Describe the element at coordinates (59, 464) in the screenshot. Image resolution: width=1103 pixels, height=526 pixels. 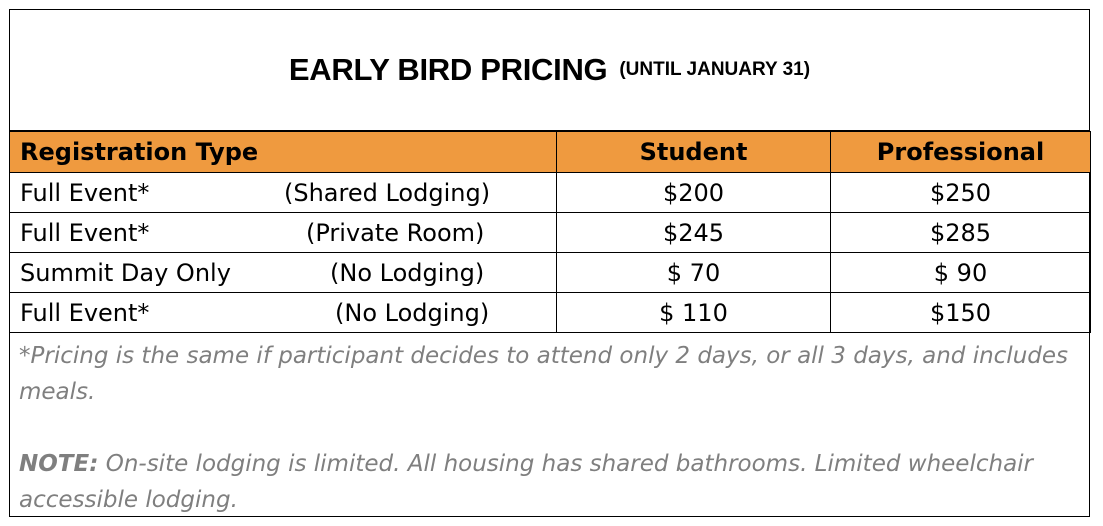
I see `note-label: NOTE:` at that location.